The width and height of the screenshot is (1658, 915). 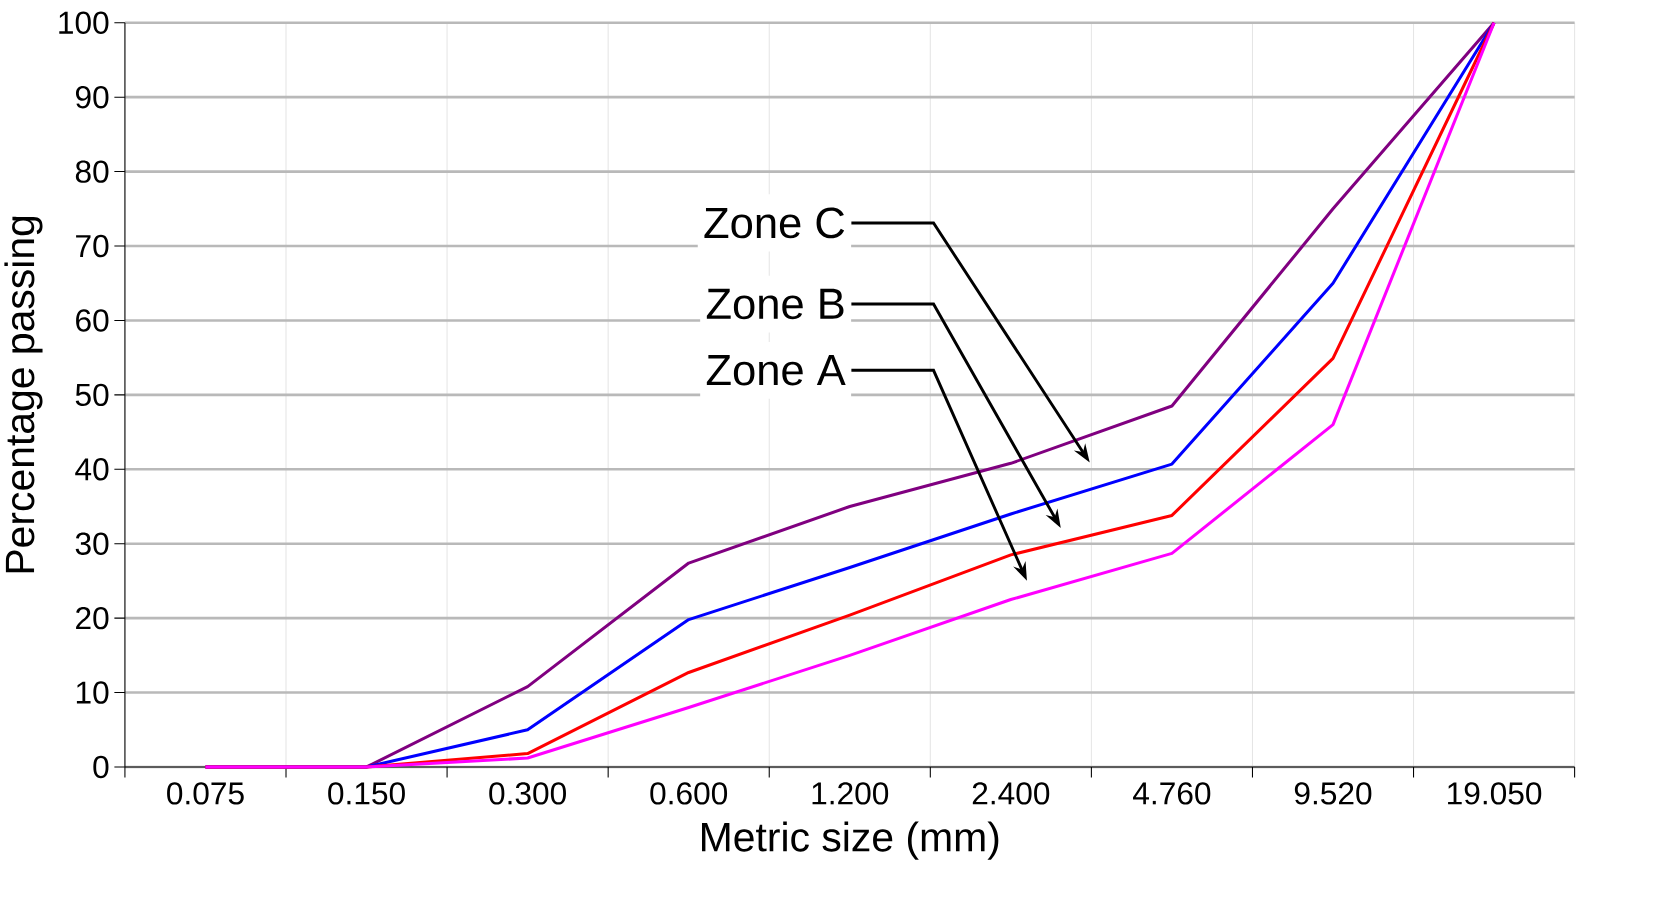 I want to click on y-tick-label: 20, so click(x=92, y=618).